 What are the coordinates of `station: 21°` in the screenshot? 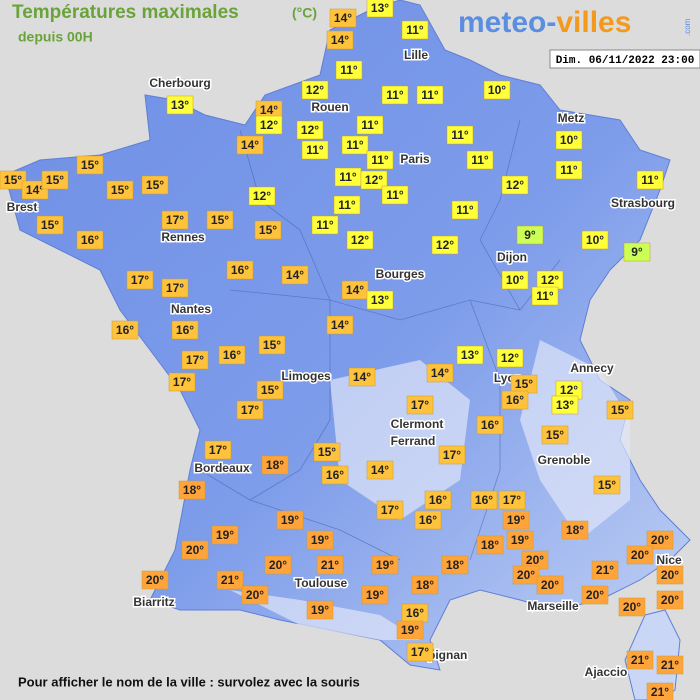 It's located at (230, 580).